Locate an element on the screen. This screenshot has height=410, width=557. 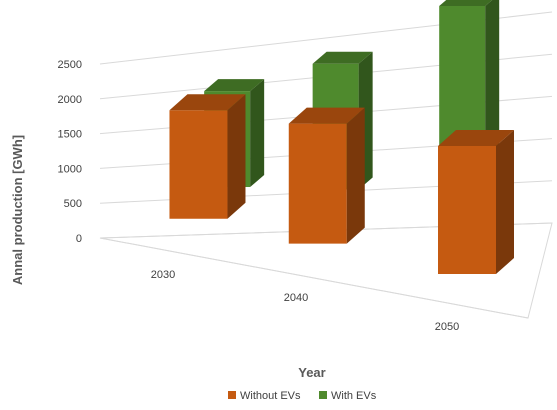
y-tick-label-1000: 1000 is located at coordinates (70, 169).